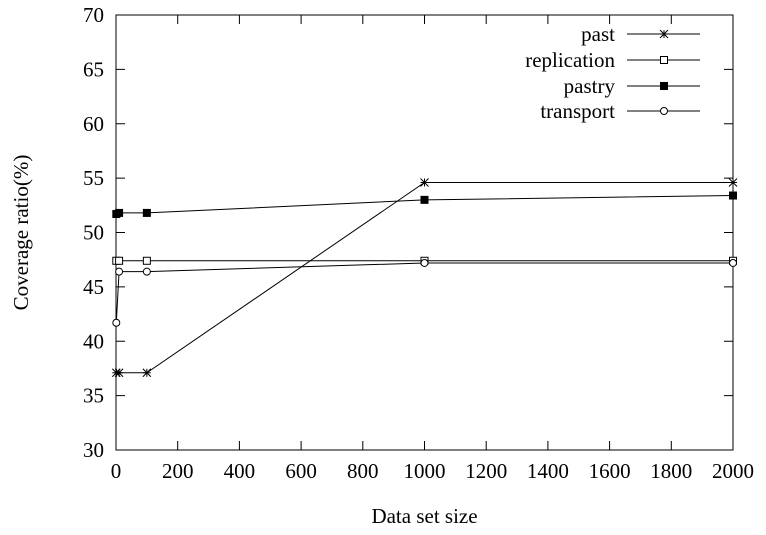 This screenshot has height=535, width=766. I want to click on legend-item-past: past, so click(640, 34).